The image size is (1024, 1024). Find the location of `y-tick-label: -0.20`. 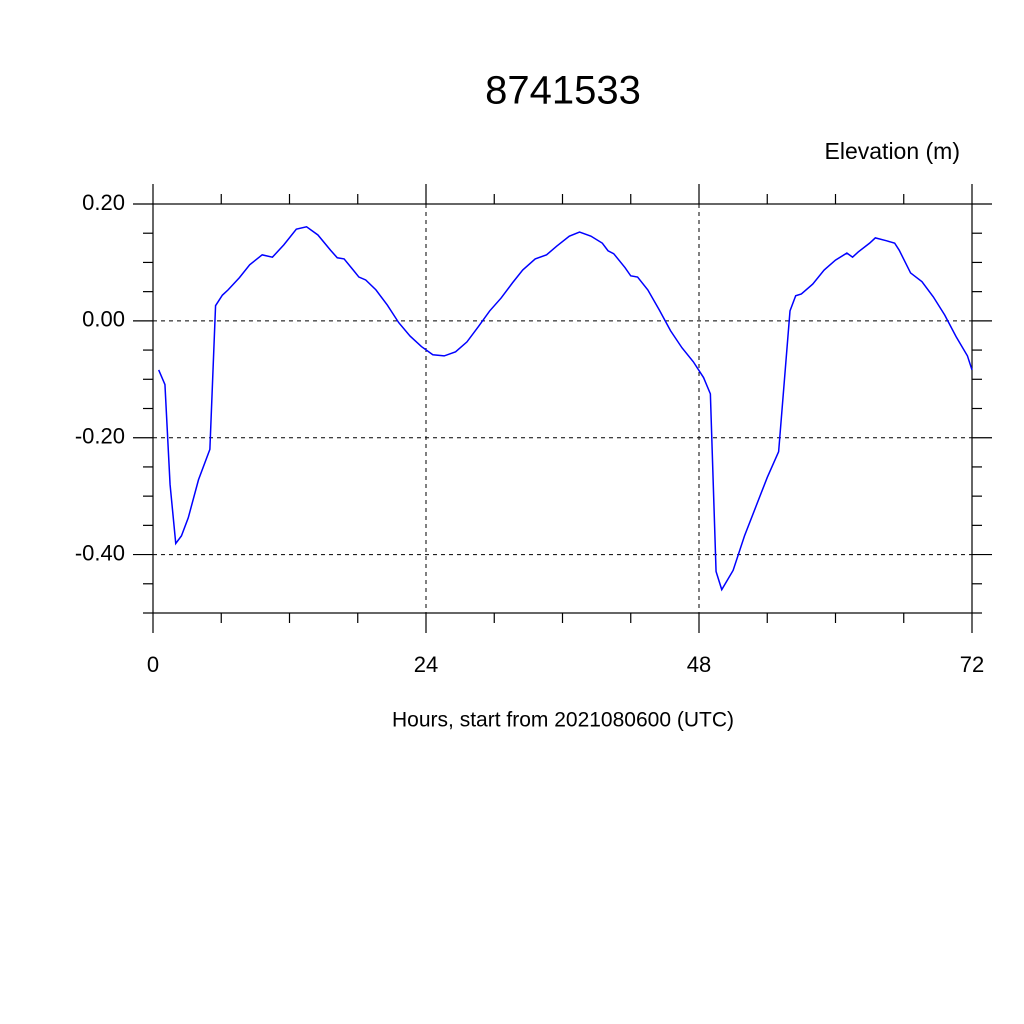

y-tick-label: -0.20 is located at coordinates (100, 436).